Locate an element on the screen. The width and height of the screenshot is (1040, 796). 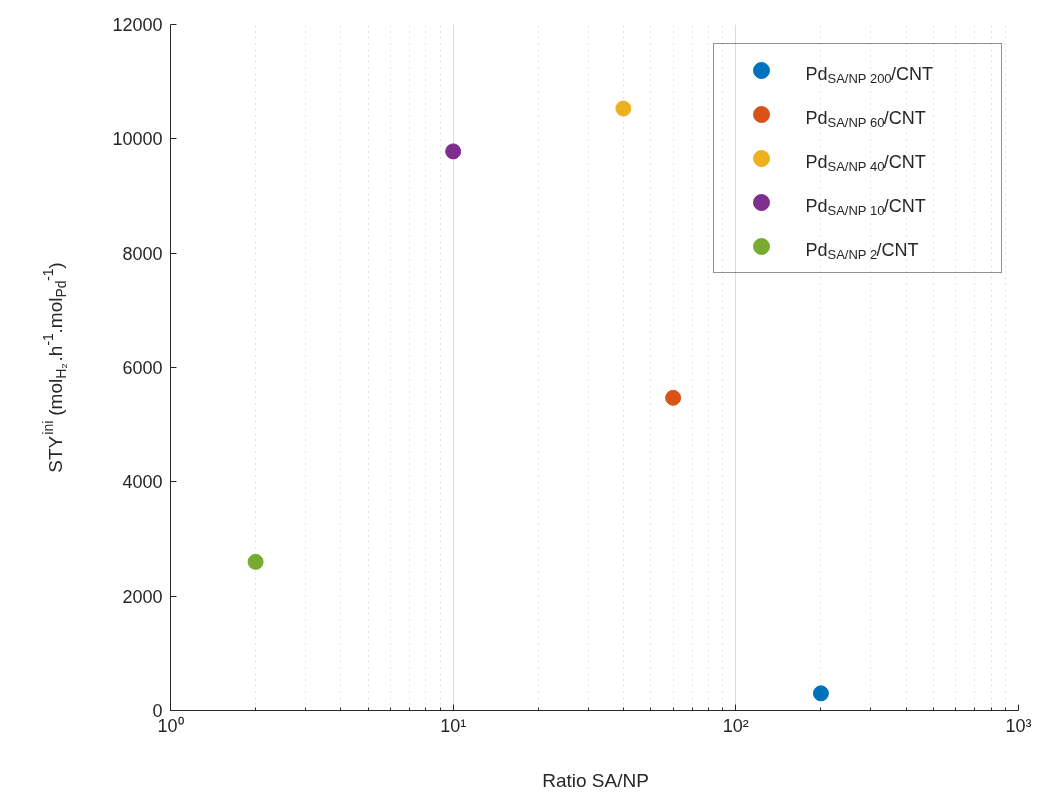
text: STYini (molH₂.h-1.molPd-1) is located at coordinates (54, 367).